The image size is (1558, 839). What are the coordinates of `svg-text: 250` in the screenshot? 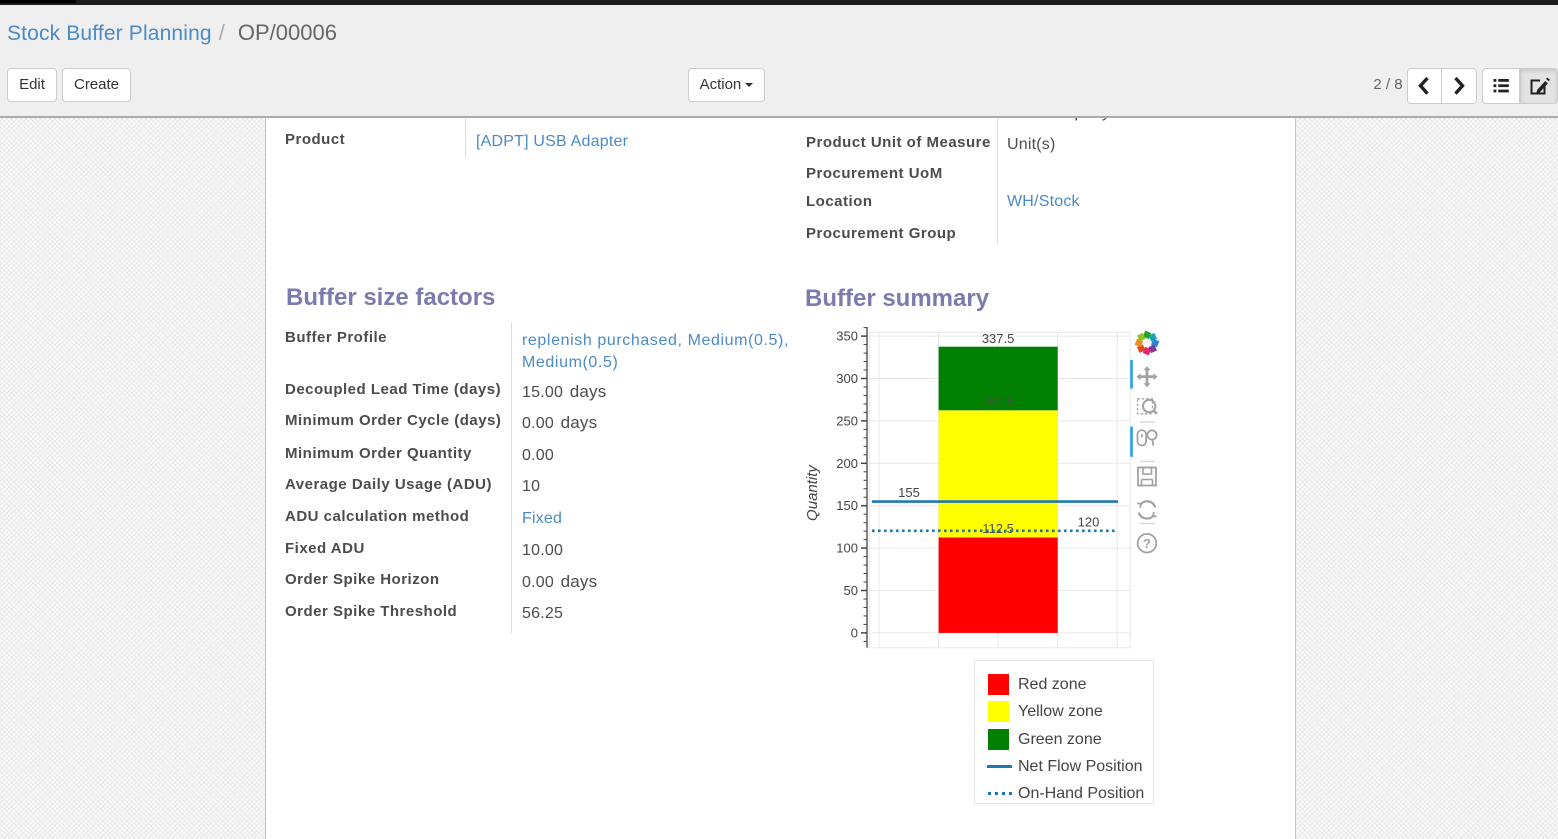 It's located at (847, 420).